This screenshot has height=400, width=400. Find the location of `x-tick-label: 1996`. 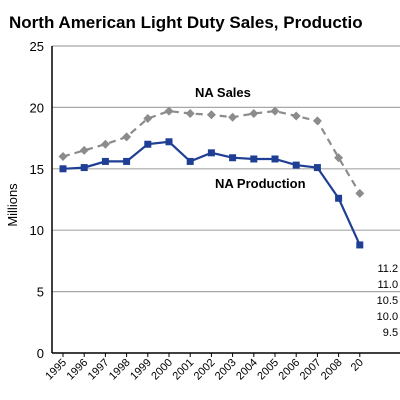

x-tick-label: 1996 is located at coordinates (78, 370).